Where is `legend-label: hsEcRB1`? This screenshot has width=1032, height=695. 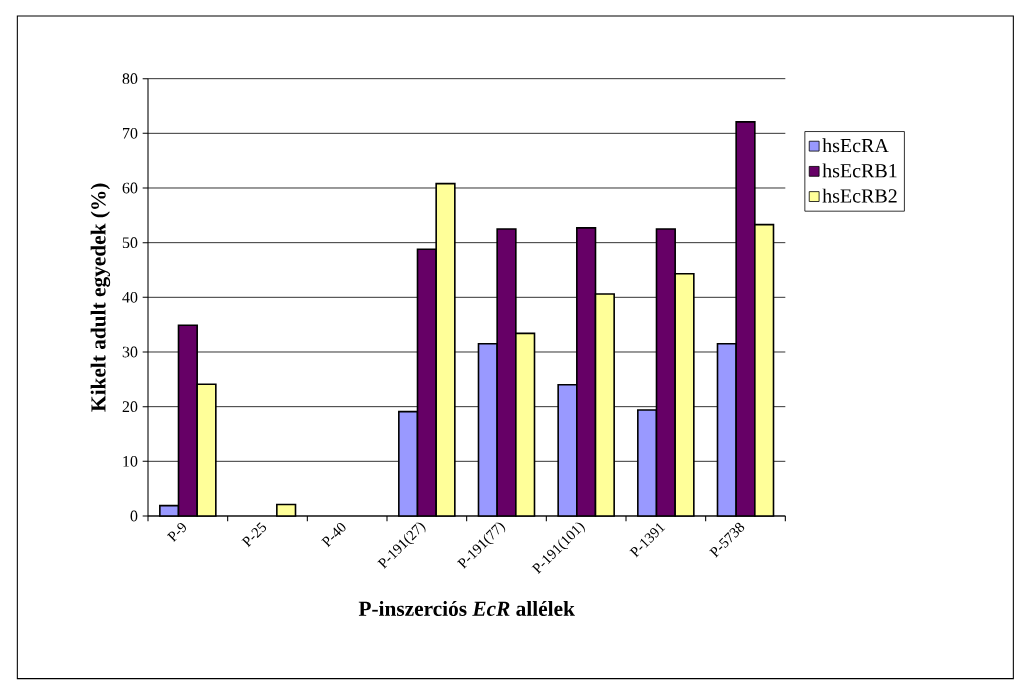
legend-label: hsEcRB1 is located at coordinates (859, 170).